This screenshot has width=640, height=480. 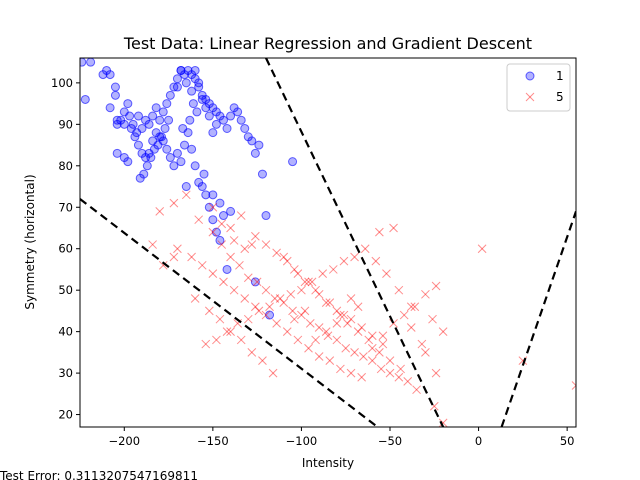 What do you see at coordinates (65, 332) in the screenshot?
I see `y-tick-label: 40` at bounding box center [65, 332].